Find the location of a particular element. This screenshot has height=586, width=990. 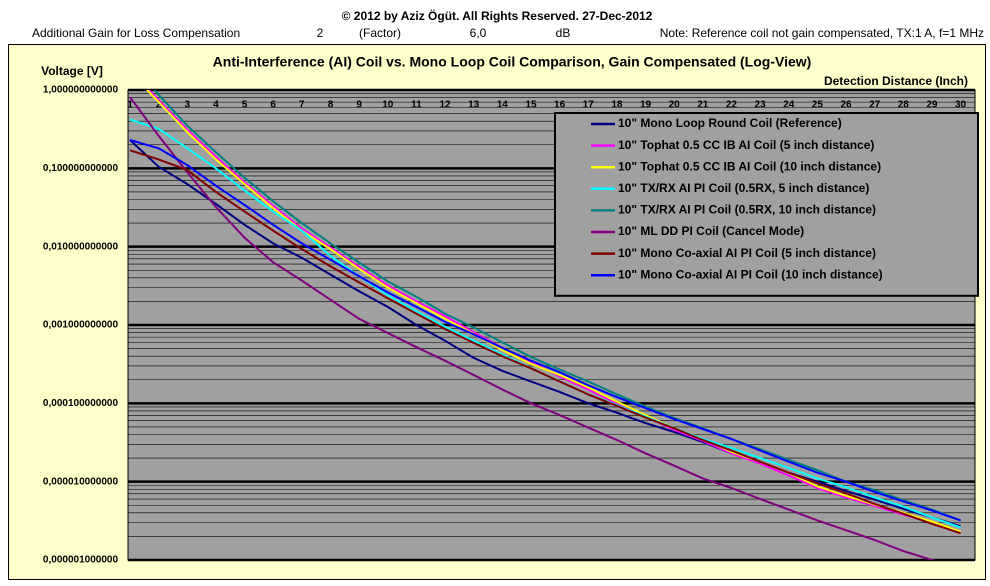

x-tick-label: 28 is located at coordinates (904, 105).